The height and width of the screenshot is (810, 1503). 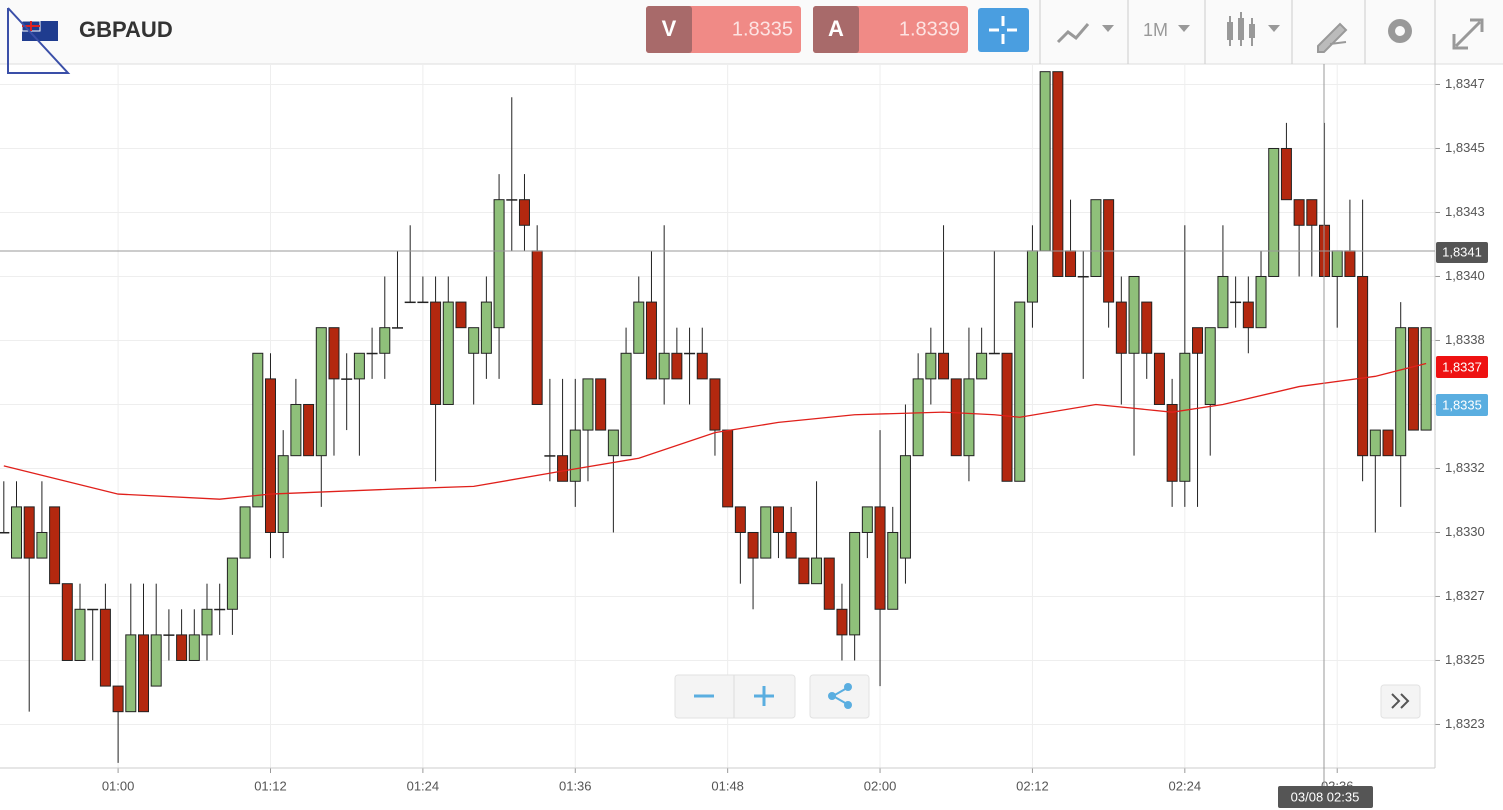 What do you see at coordinates (575, 785) in the screenshot?
I see `x-tick-label: 01:36` at bounding box center [575, 785].